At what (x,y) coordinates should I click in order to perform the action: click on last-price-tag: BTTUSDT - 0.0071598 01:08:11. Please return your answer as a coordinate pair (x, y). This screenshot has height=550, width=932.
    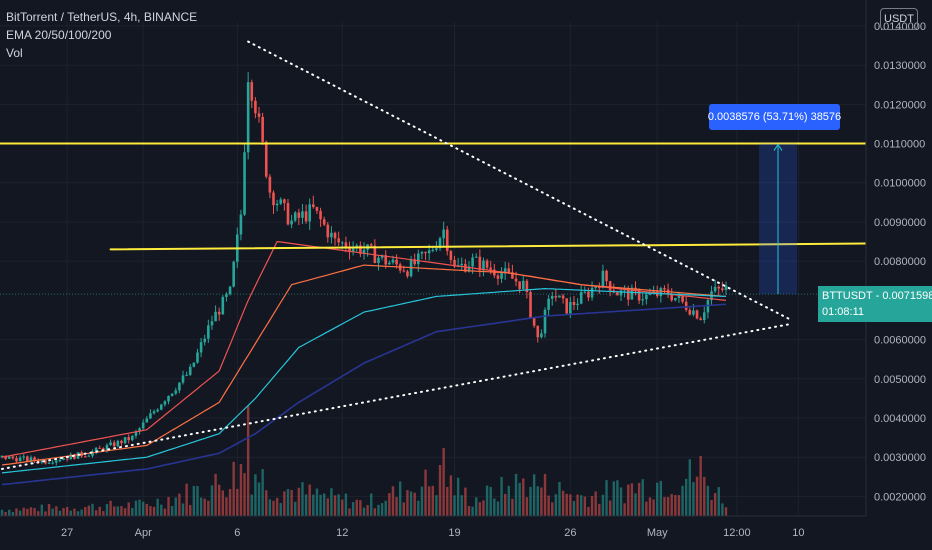
    Looking at the image, I should click on (875, 304).